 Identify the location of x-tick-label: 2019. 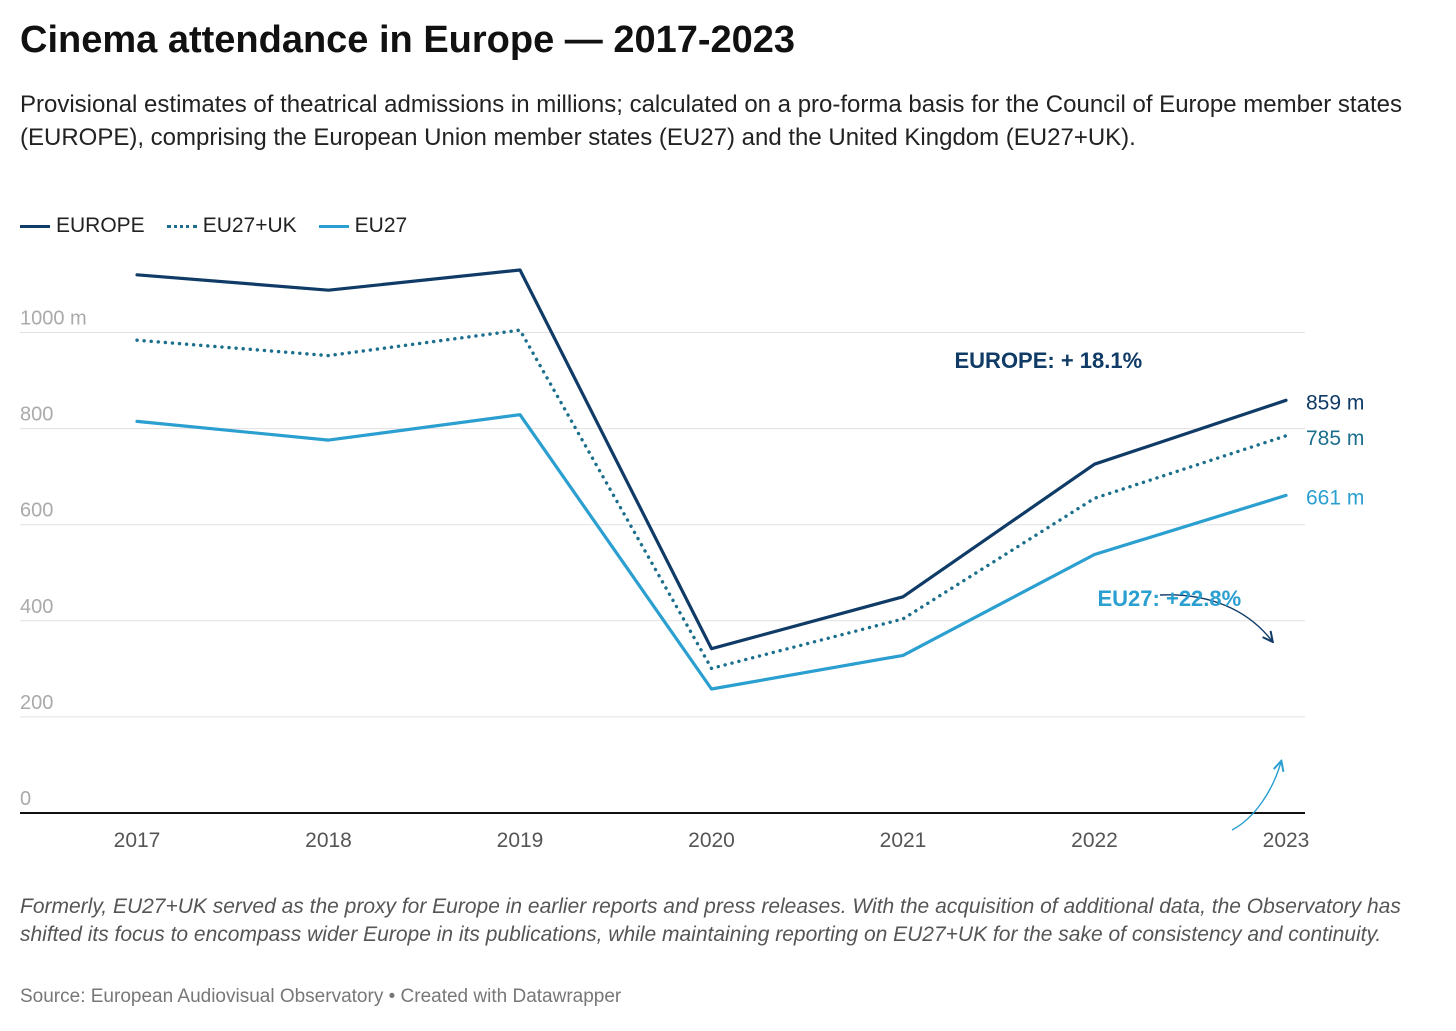
(520, 840).